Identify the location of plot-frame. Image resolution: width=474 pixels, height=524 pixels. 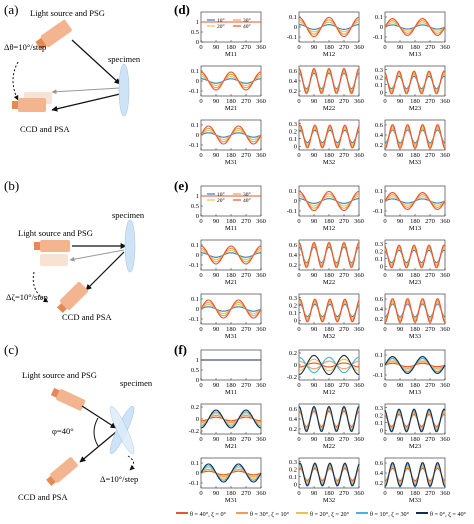
(231, 255).